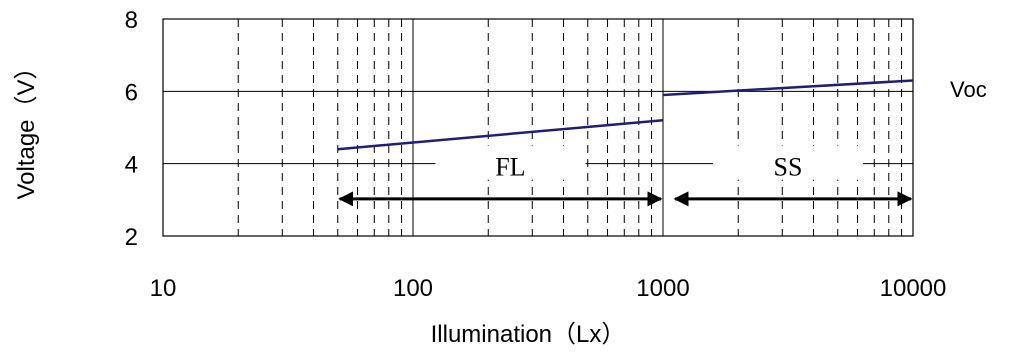 Image resolution: width=1014 pixels, height=353 pixels. What do you see at coordinates (163, 288) in the screenshot?
I see `x-tick-label: 10` at bounding box center [163, 288].